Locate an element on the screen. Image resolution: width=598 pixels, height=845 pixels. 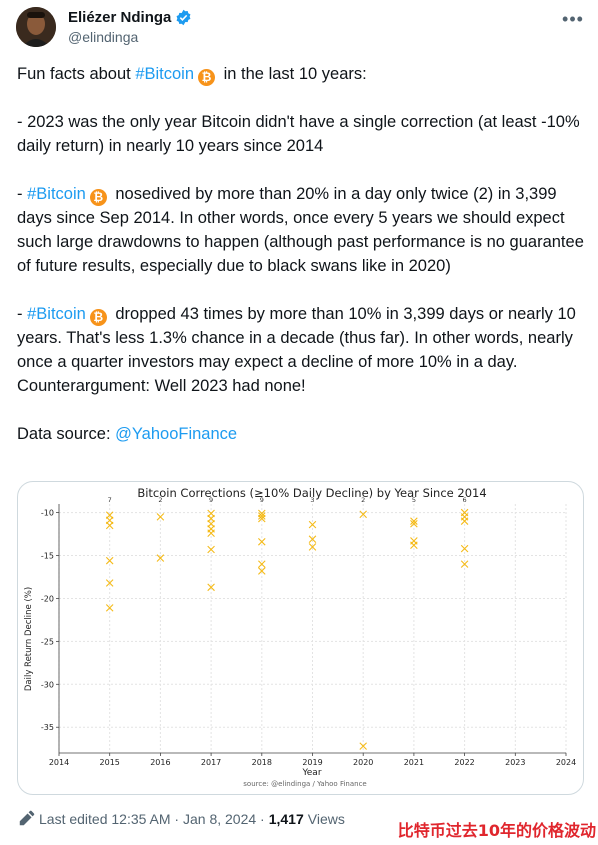
y-tick-label: -20 is located at coordinates (47, 598).